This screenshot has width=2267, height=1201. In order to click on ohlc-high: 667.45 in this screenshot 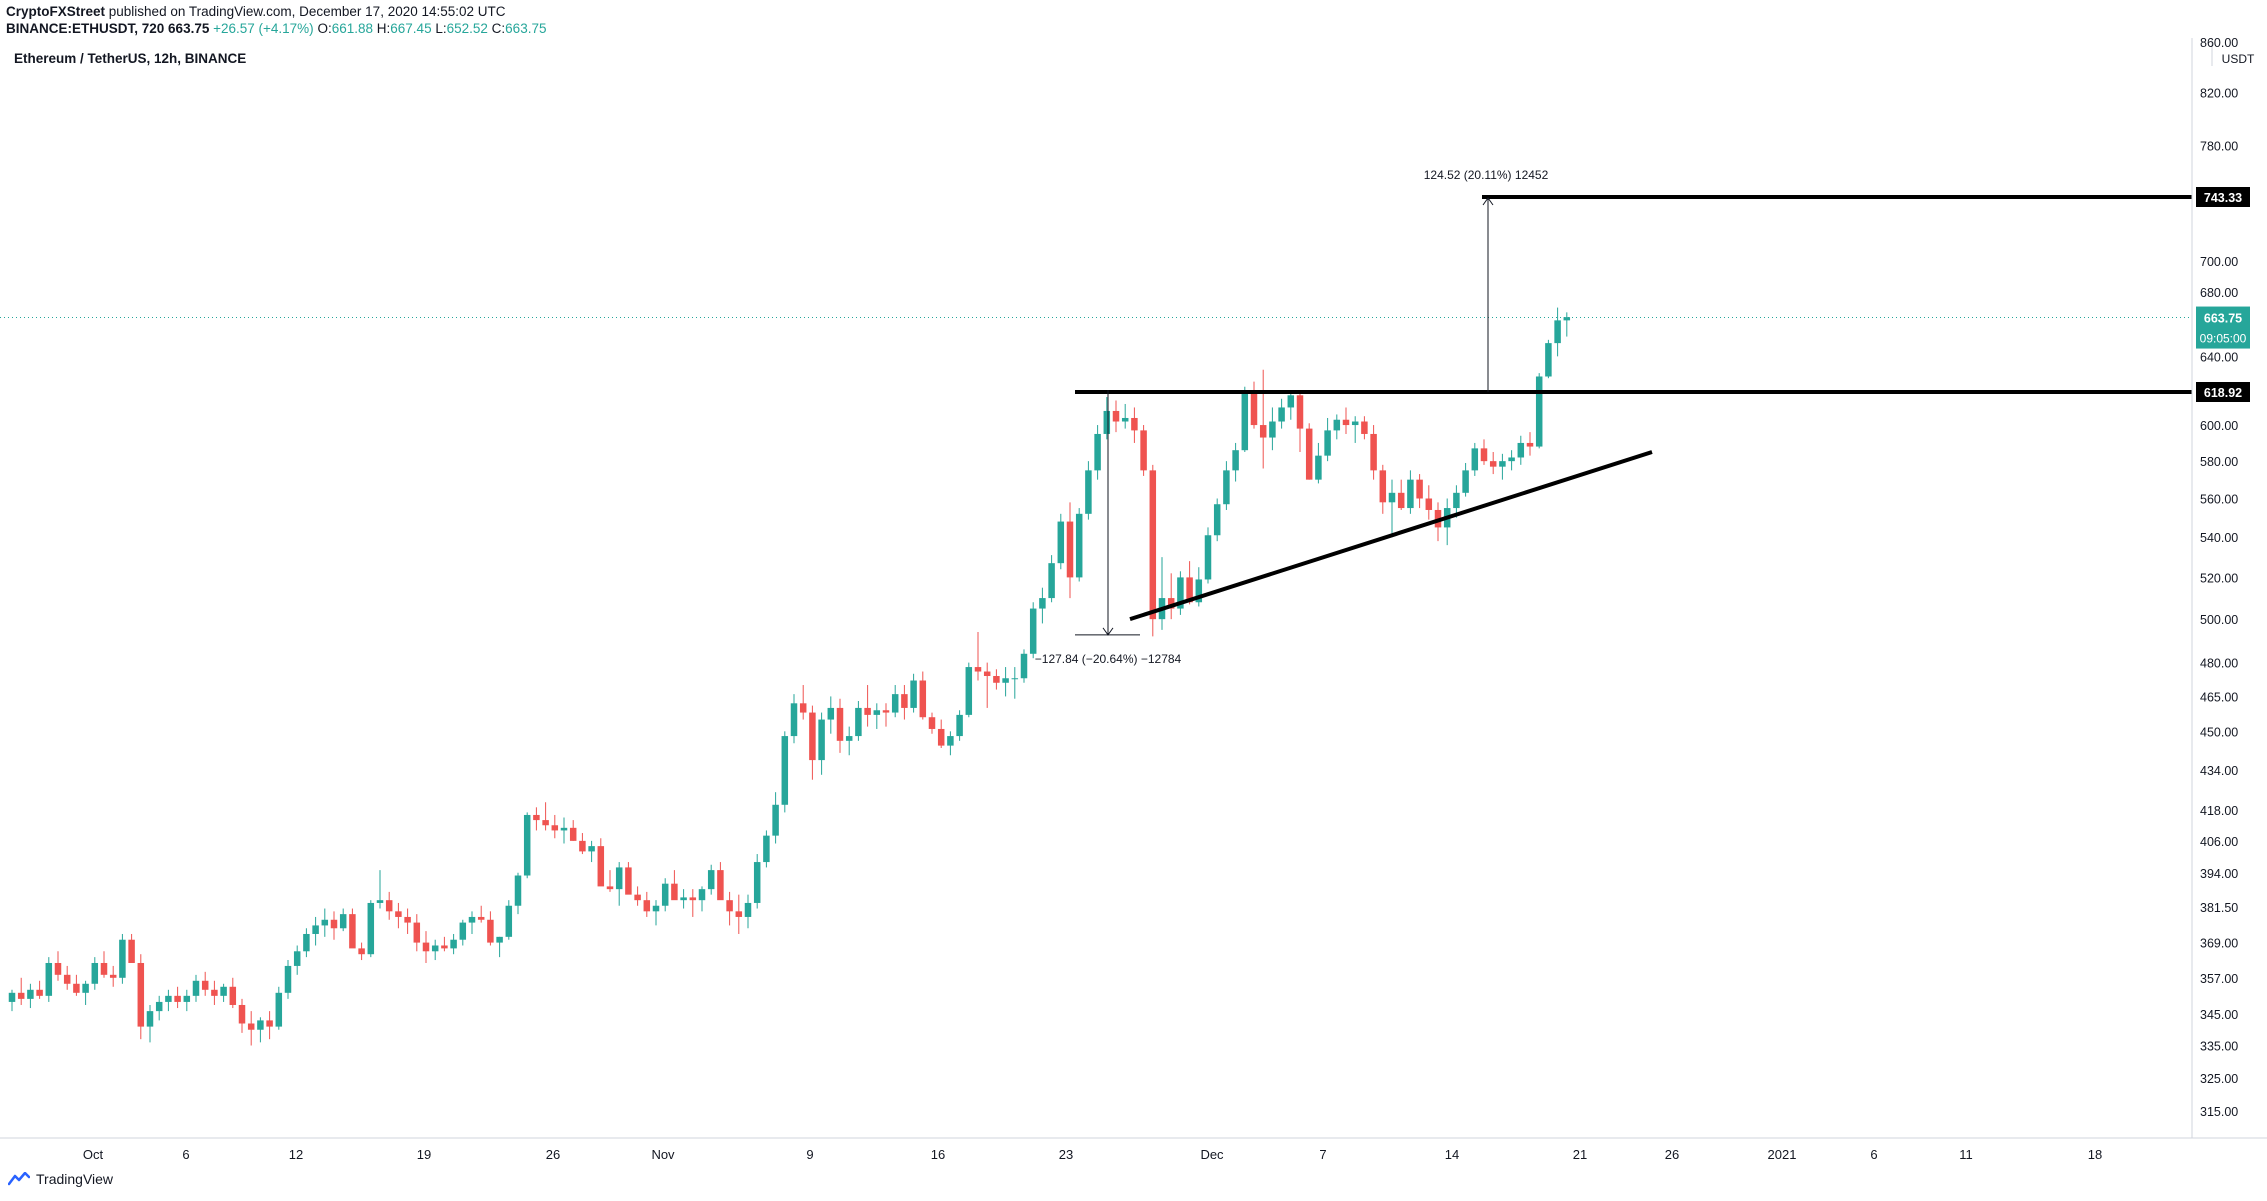, I will do `click(411, 28)`.